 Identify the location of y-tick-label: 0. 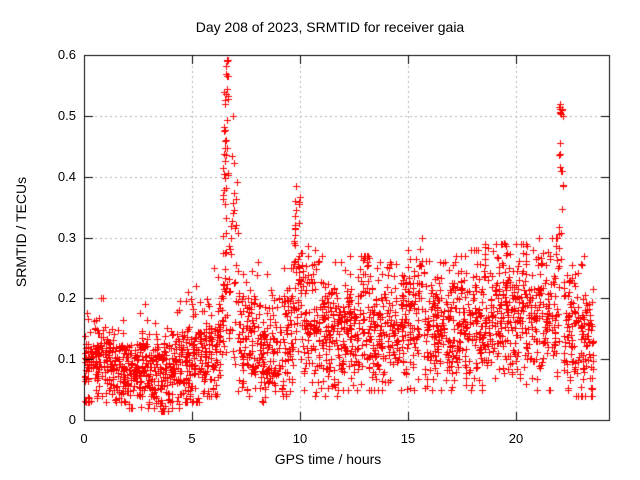
(72, 419).